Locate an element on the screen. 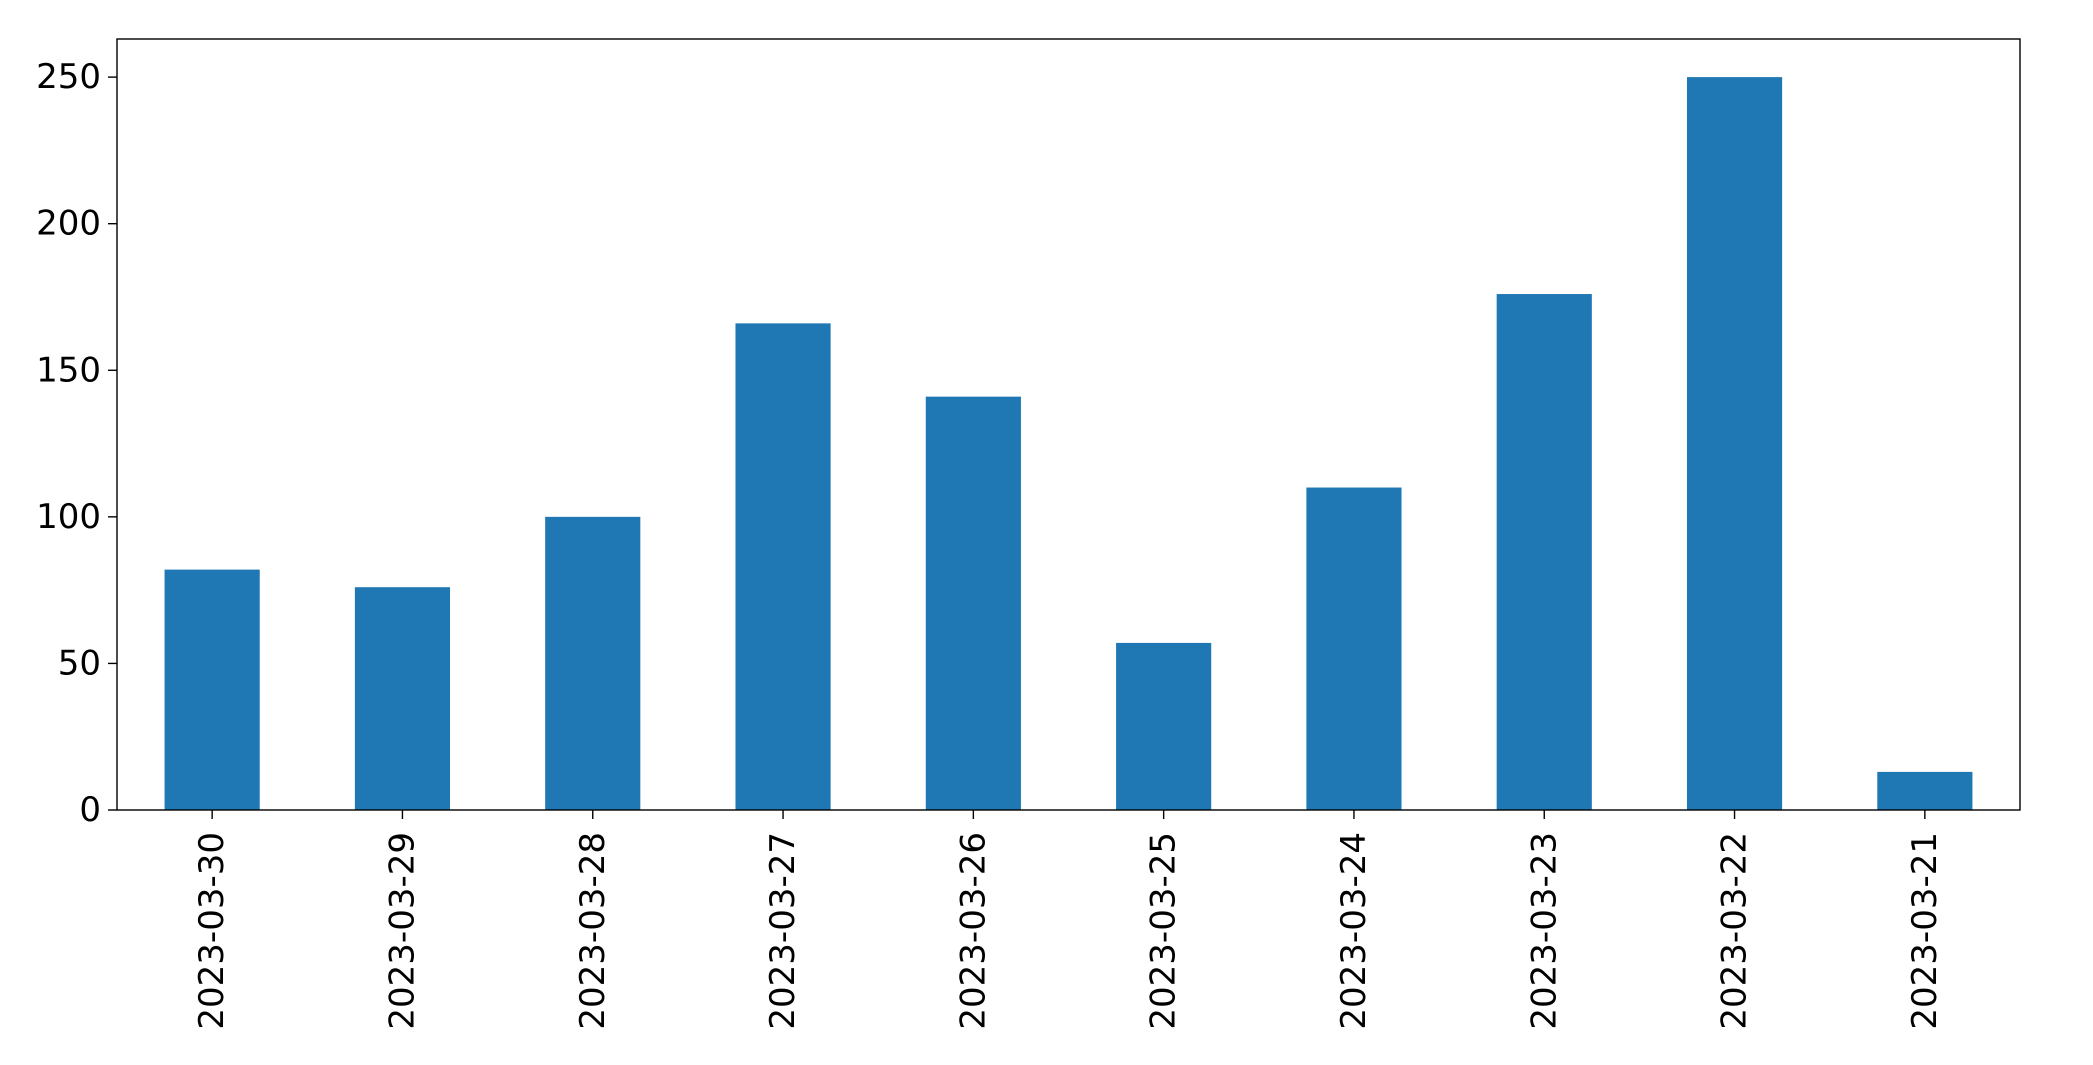 This screenshot has height=1065, width=2093. y-axis: 0 50 100 150 200 250 is located at coordinates (76, 443).